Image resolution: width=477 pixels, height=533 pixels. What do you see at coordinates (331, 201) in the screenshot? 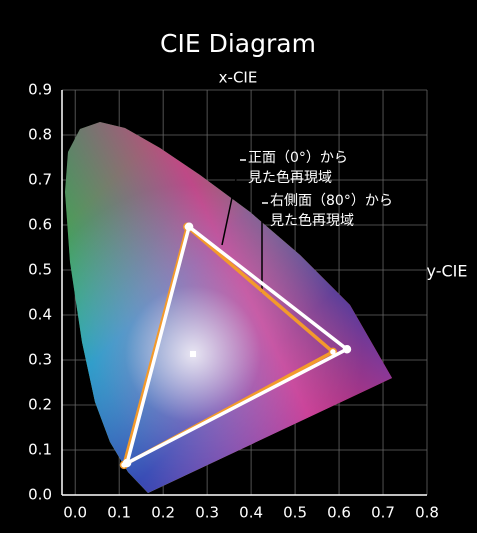
I see `annotation: 右側面（80°）から` at bounding box center [331, 201].